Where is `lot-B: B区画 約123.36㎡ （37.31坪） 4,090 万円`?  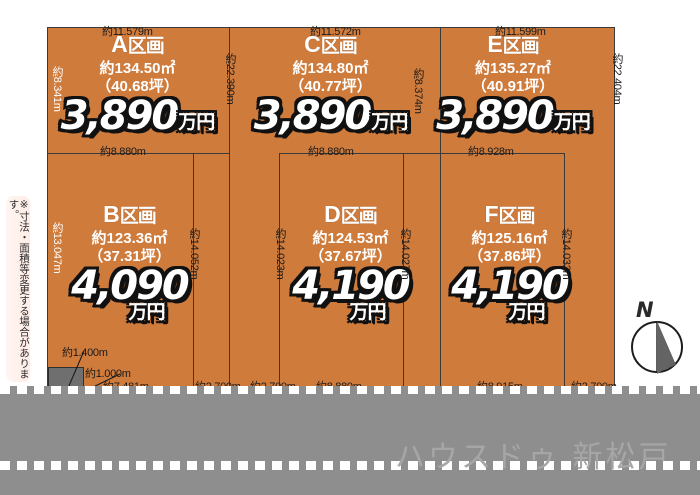
lot-B: B区画 約123.36㎡ （37.31坪） 4,090 万円 is located at coordinates (129, 262).